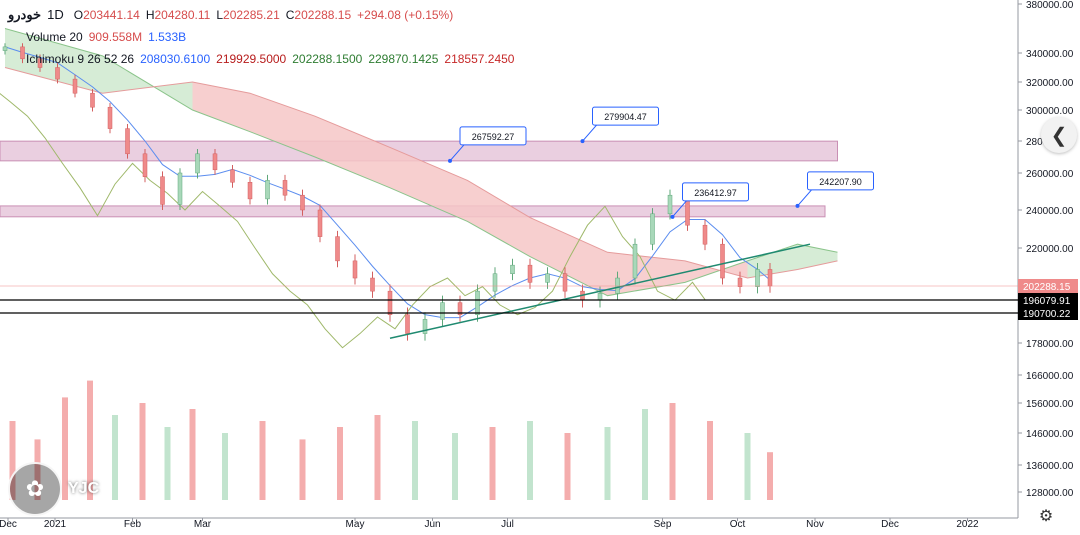 The image size is (1080, 535). Describe the element at coordinates (1050, 376) in the screenshot. I see `y-tick-label-9: 166000.00` at that location.